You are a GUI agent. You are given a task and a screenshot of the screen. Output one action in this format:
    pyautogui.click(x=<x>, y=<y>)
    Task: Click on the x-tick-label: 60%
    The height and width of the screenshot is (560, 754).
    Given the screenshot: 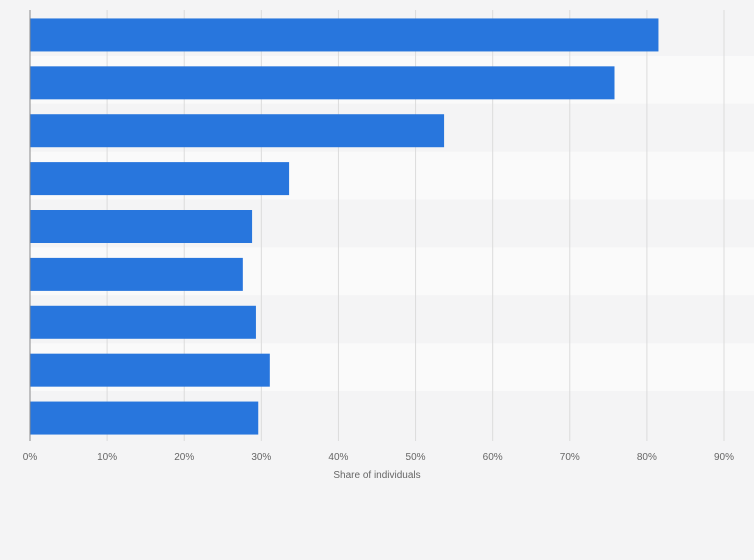 What is the action you would take?
    pyautogui.click(x=493, y=457)
    